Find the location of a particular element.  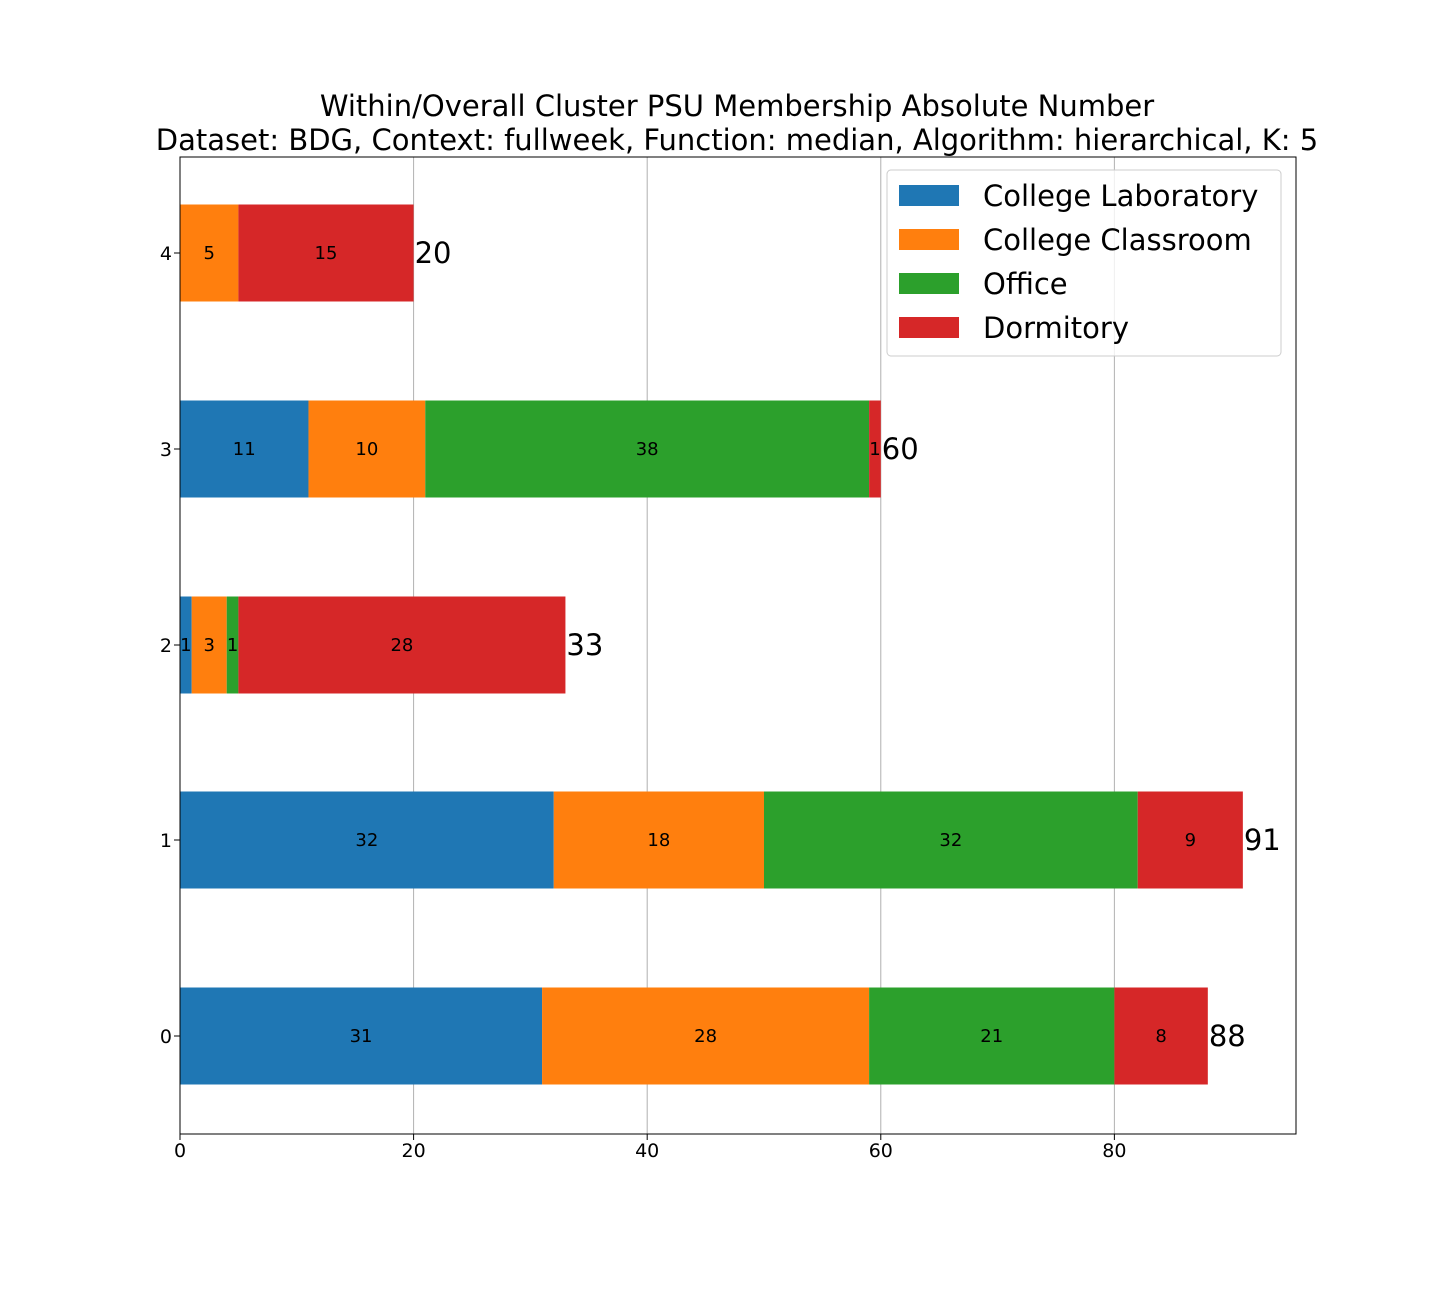

bar-segment-label: 15 is located at coordinates (326, 253).